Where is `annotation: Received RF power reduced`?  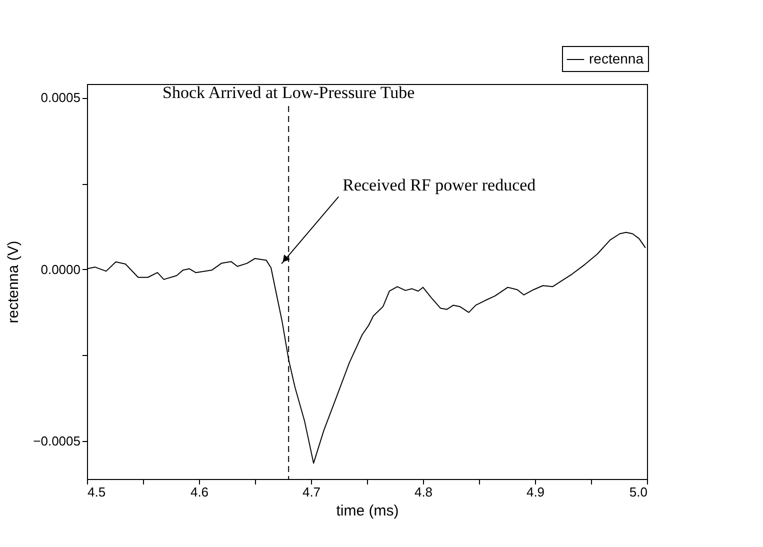
annotation: Received RF power reduced is located at coordinates (439, 185).